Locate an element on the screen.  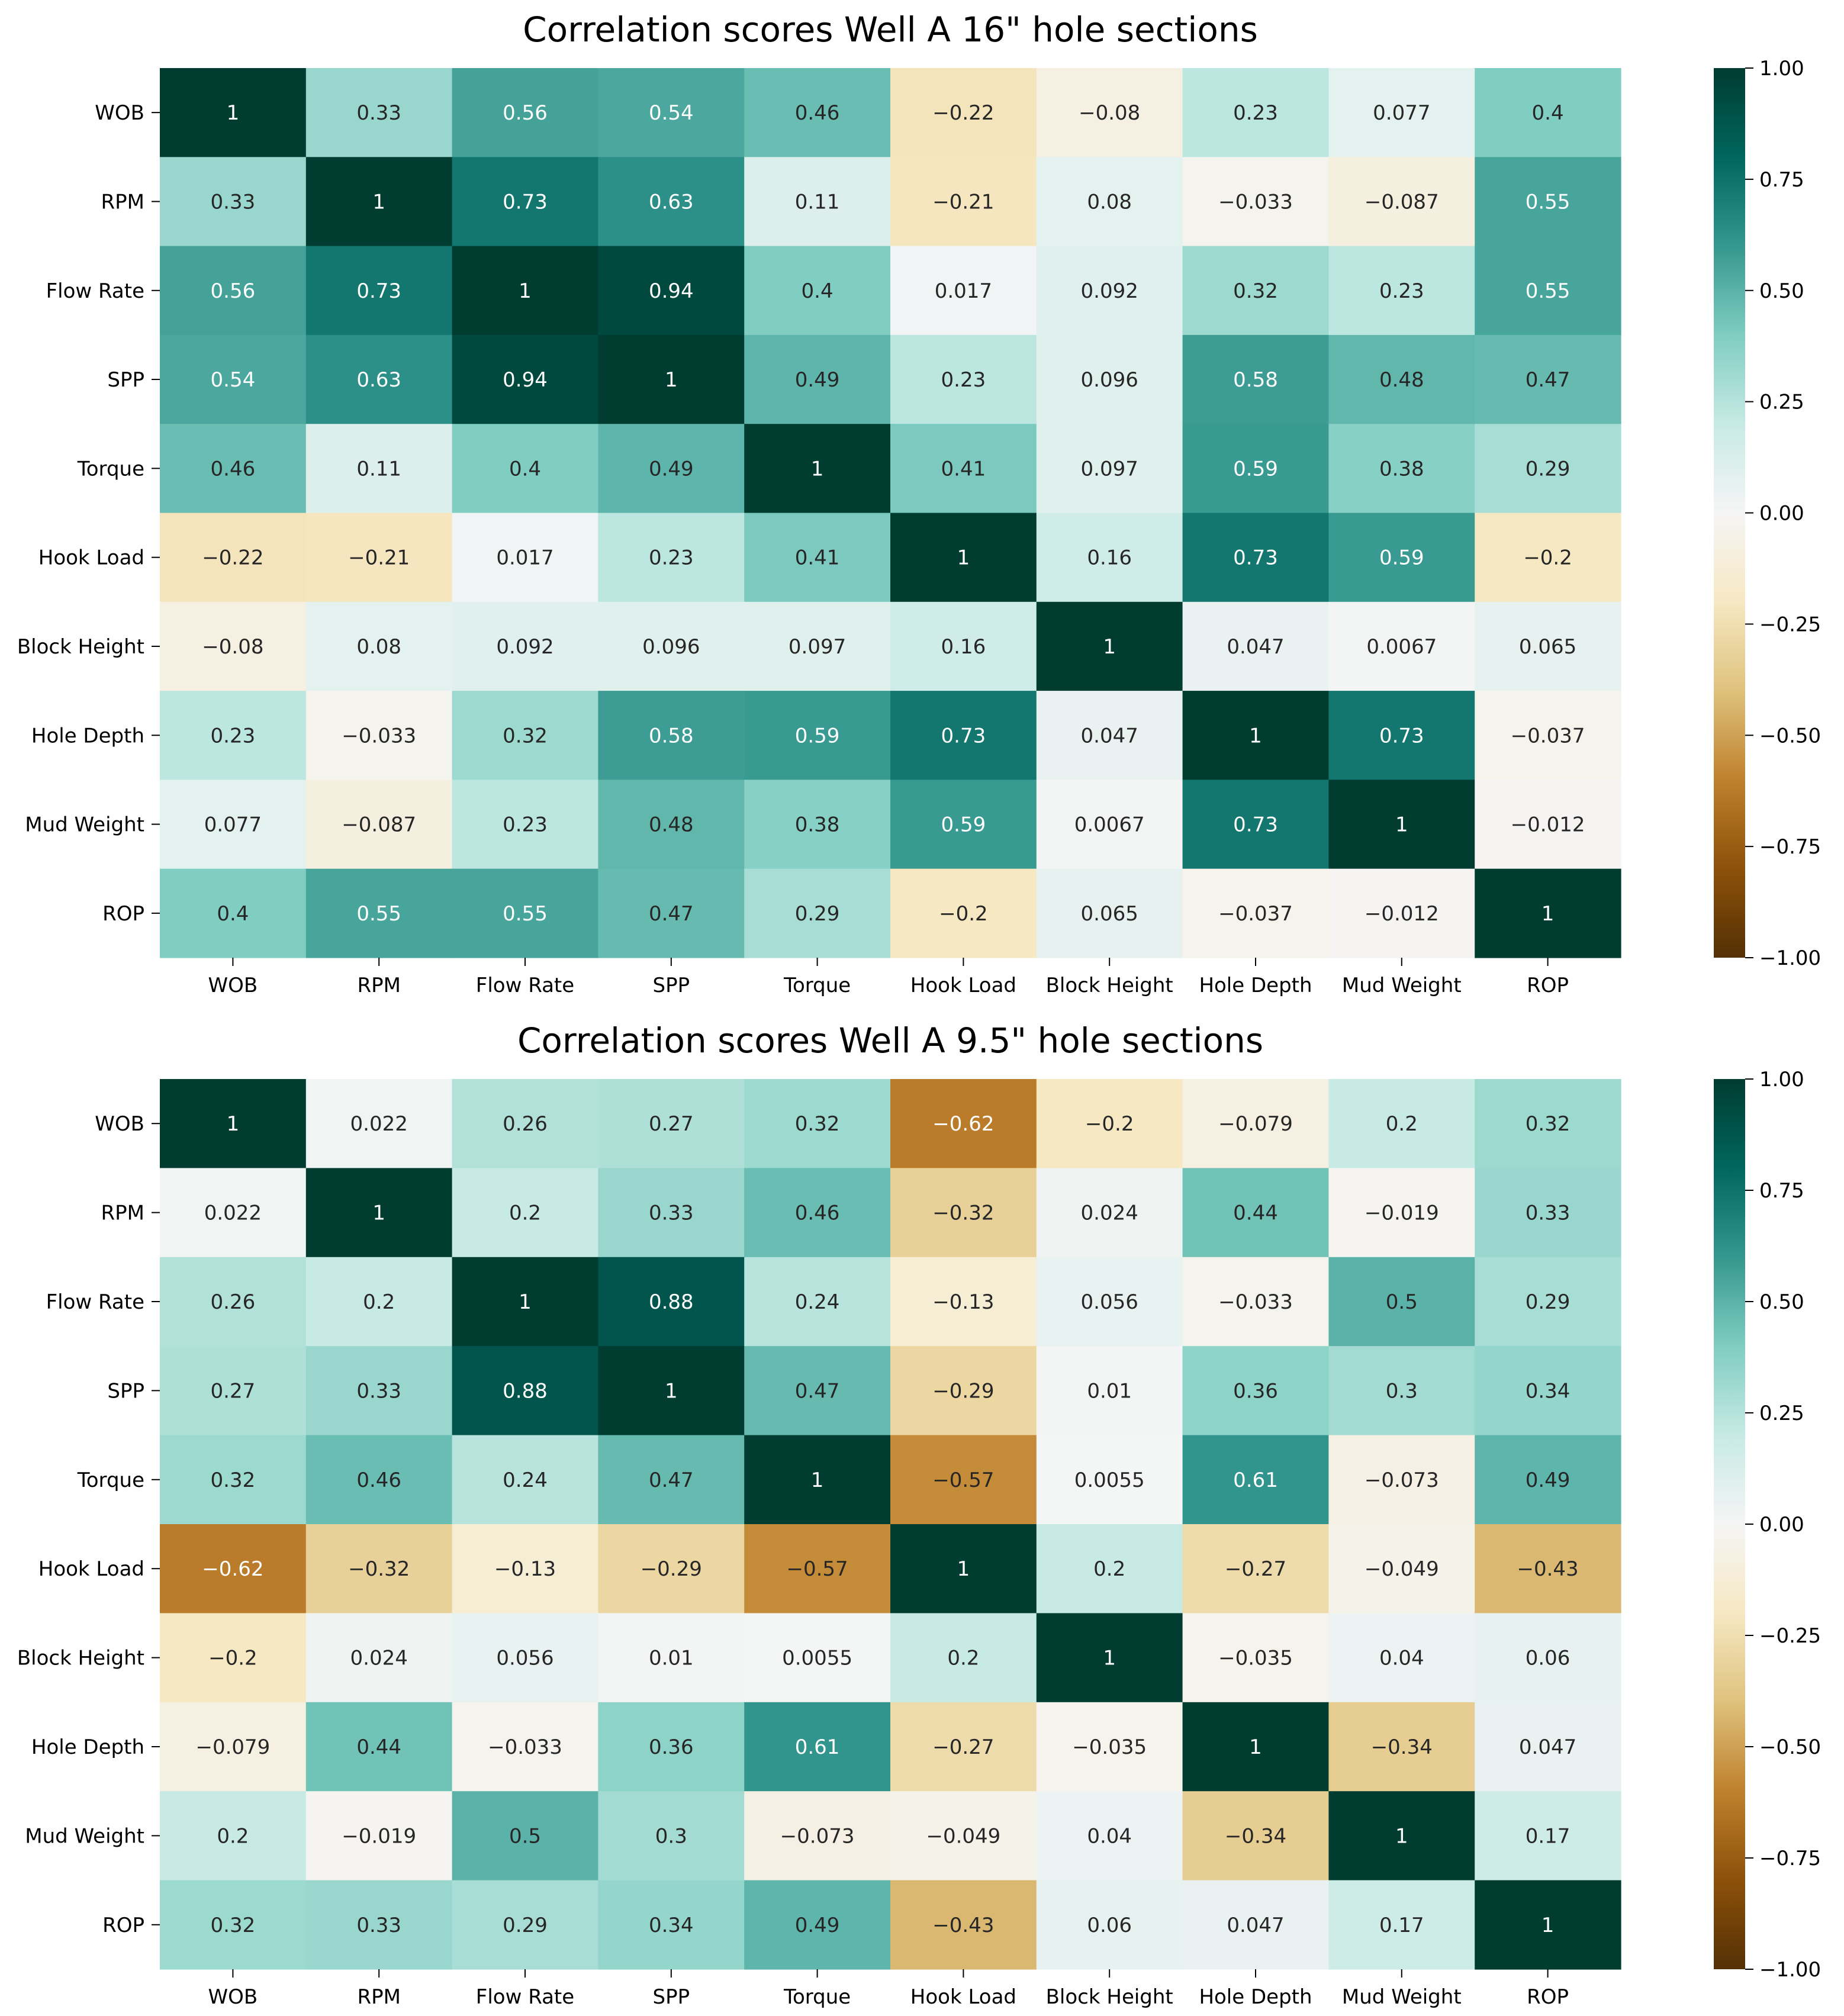
cell-value-label: 0.04 is located at coordinates (1401, 1658).